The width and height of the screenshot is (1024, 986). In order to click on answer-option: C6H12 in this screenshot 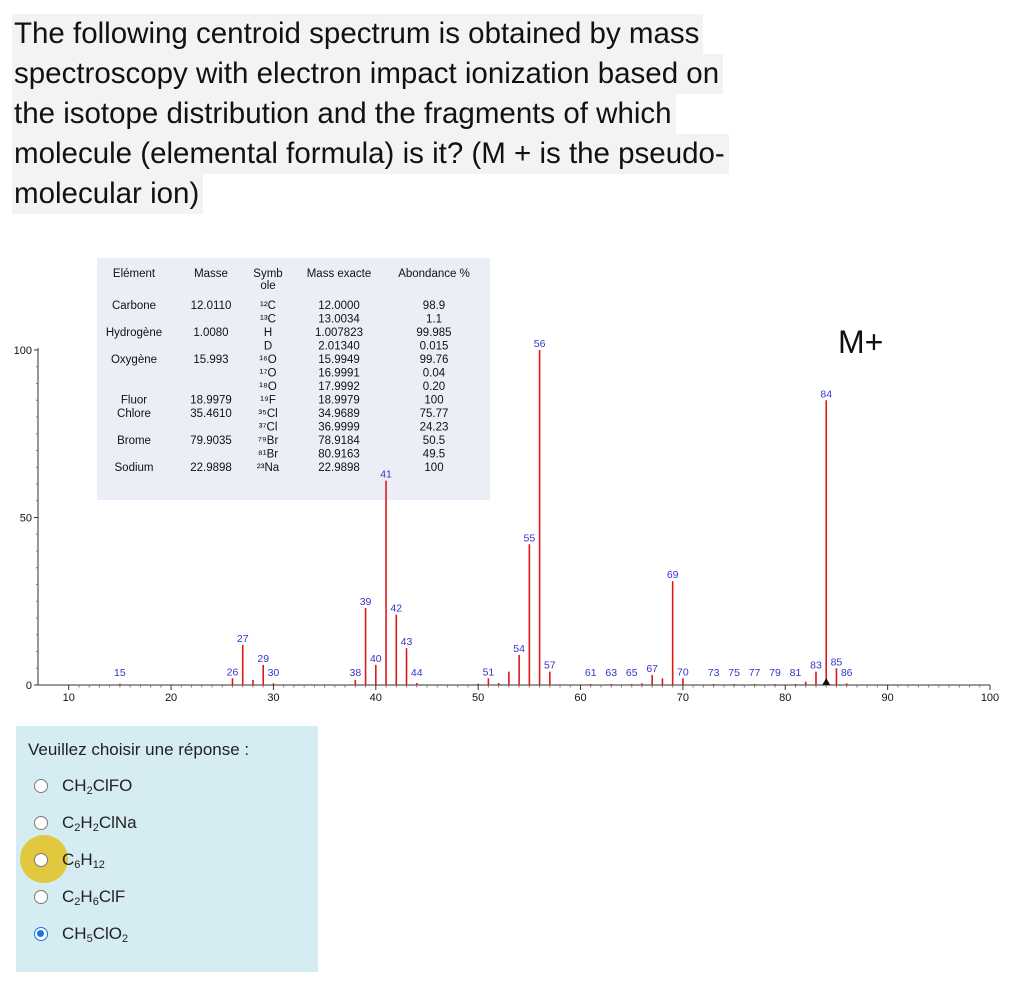, I will do `click(62, 859)`.